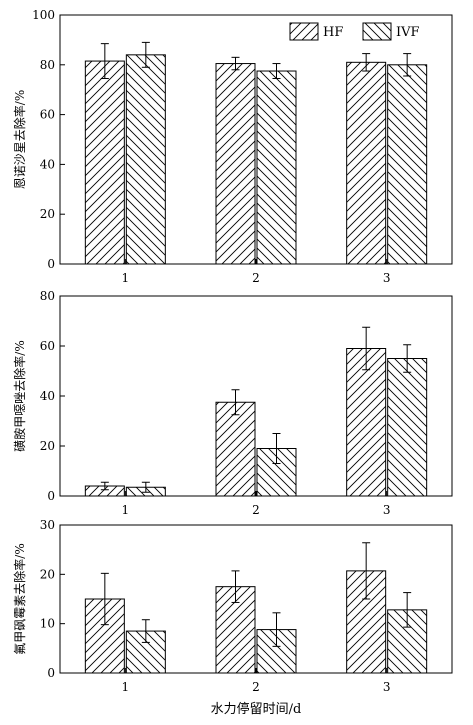 Image resolution: width=473 pixels, height=725 pixels. What do you see at coordinates (47, 525) in the screenshot?
I see `y-tick-label: 30` at bounding box center [47, 525].